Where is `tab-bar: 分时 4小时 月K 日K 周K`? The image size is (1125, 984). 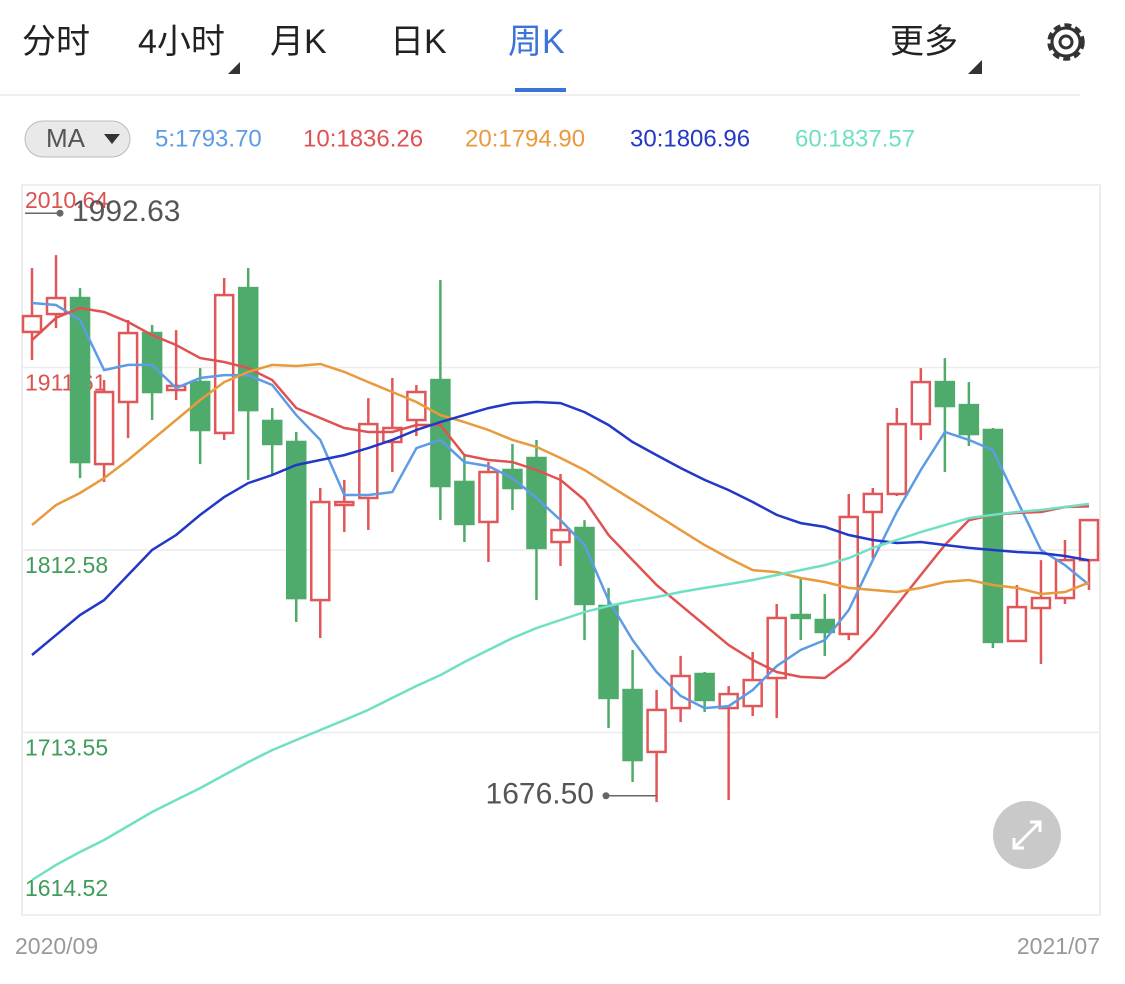
tab-bar: 分时 4小时 月K 日K 周K is located at coordinates (294, 57).